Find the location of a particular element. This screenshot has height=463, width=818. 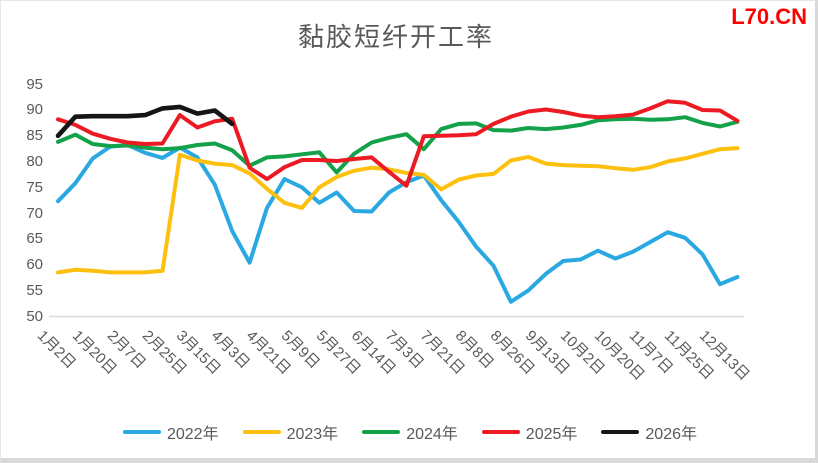

y-axis-label: 60 is located at coordinates (34, 265).